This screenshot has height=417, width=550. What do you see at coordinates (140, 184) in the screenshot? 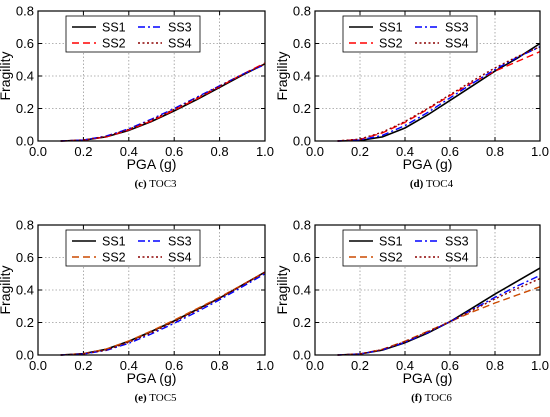
I see `caption-letter: (c)` at bounding box center [140, 184].